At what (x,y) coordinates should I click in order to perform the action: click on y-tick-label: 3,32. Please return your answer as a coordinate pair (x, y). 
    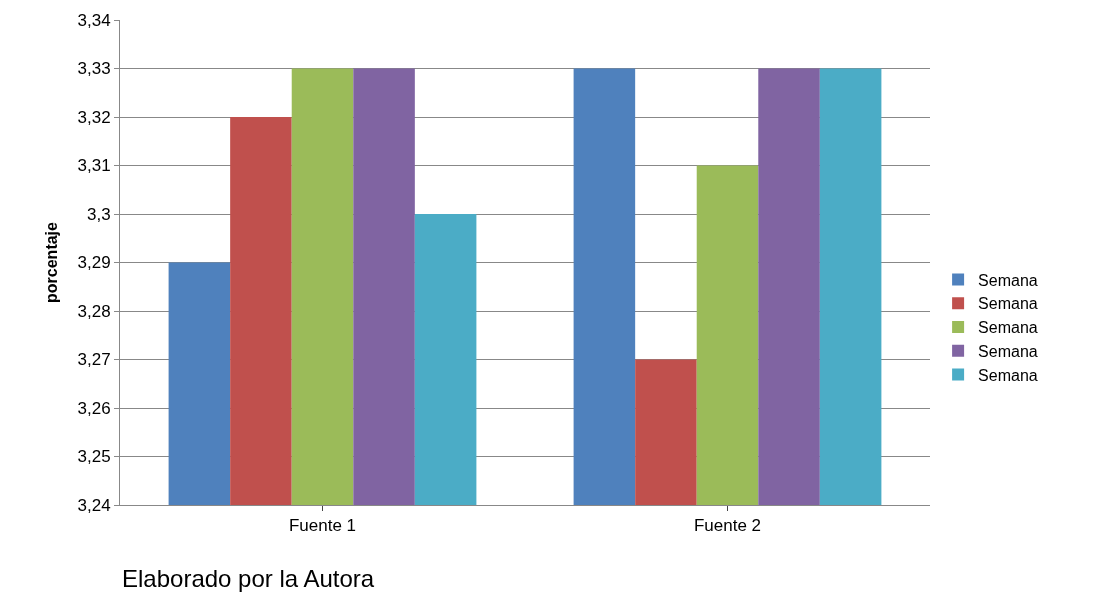
    Looking at the image, I should click on (94, 117).